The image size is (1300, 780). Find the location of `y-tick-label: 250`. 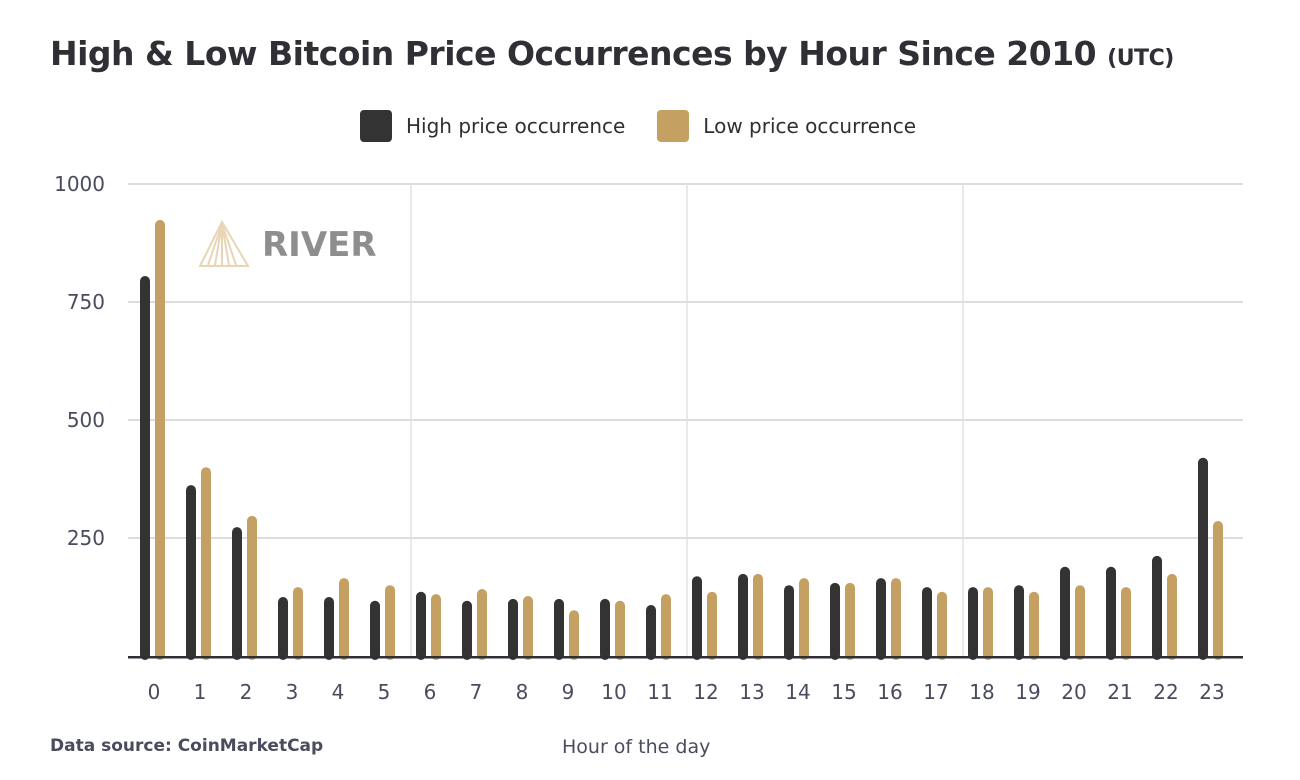

y-tick-label: 250 is located at coordinates (86, 538).